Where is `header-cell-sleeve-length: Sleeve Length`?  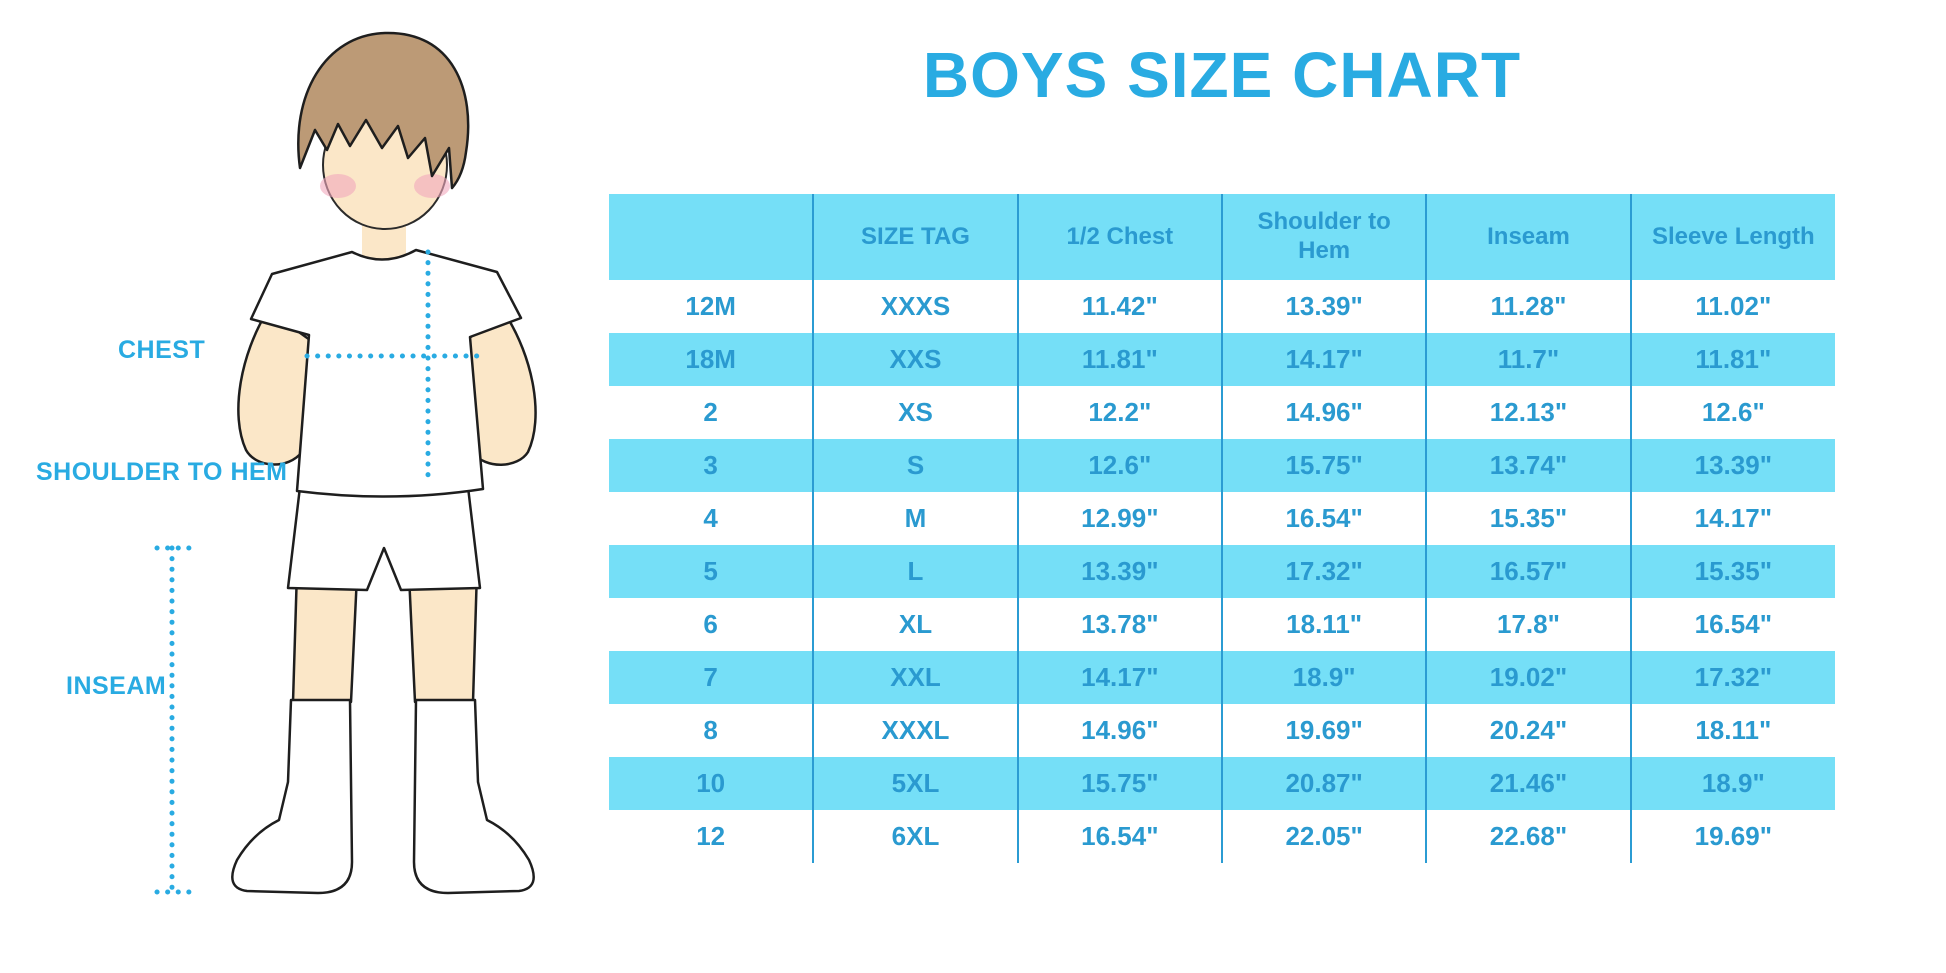
header-cell-sleeve-length: Sleeve Length is located at coordinates (1732, 237).